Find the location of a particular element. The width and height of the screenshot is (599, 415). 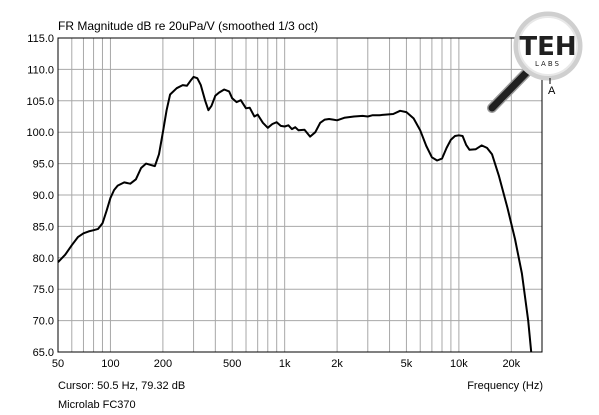

y-tick-label: 110.0 is located at coordinates (40, 70).